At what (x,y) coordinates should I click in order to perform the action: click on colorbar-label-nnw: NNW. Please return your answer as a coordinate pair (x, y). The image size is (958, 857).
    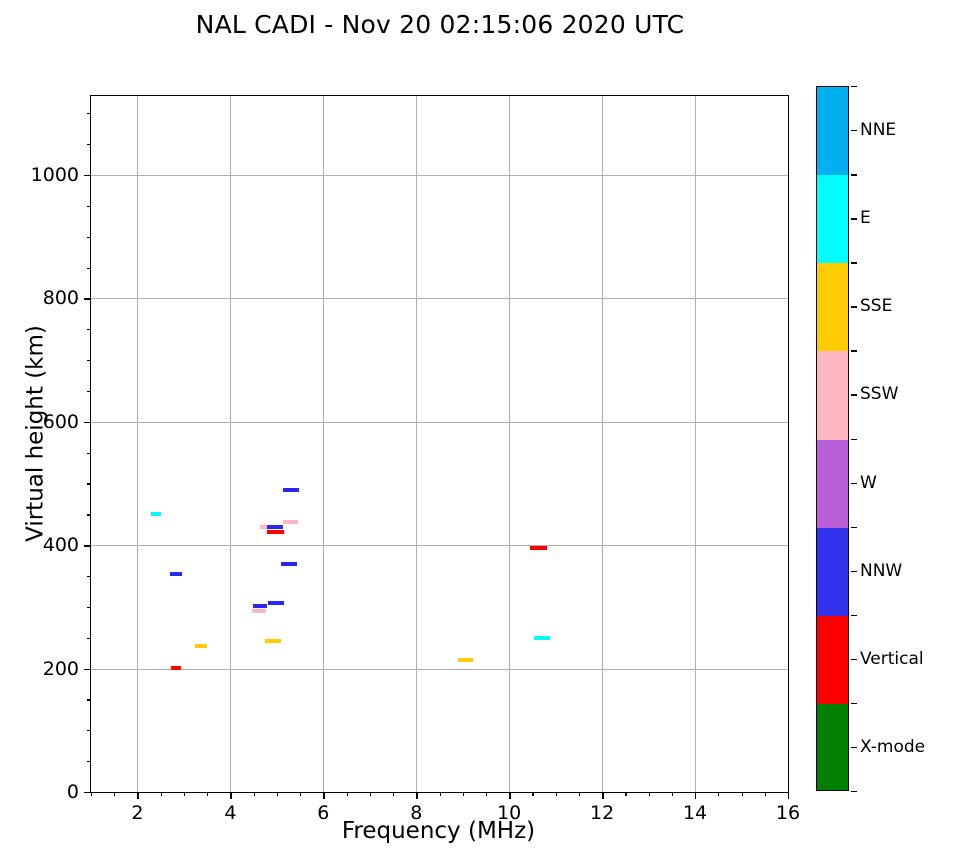
    Looking at the image, I should click on (881, 570).